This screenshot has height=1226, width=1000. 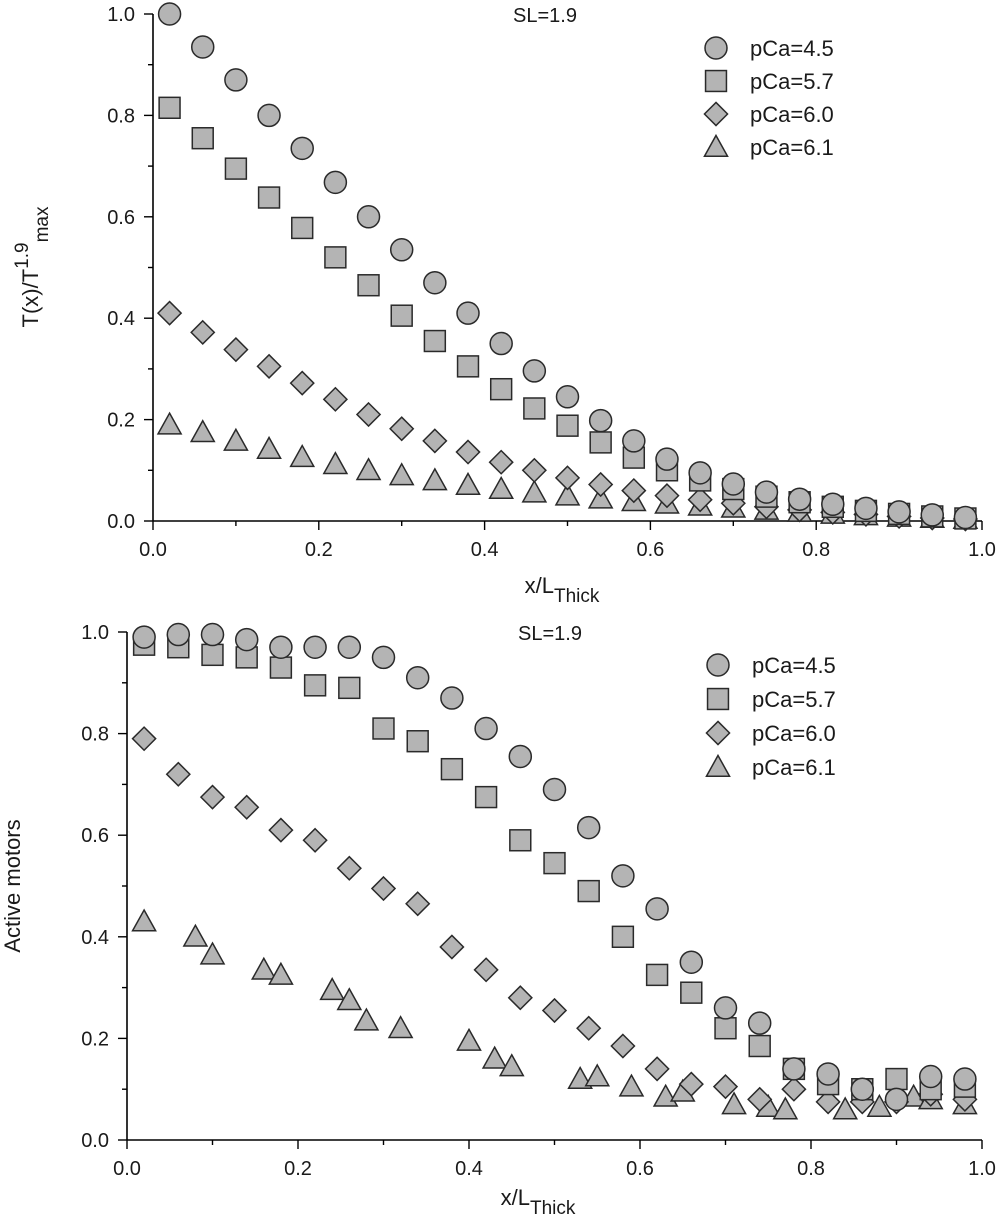 What do you see at coordinates (718, 665) in the screenshot?
I see `legend-marker-circle` at bounding box center [718, 665].